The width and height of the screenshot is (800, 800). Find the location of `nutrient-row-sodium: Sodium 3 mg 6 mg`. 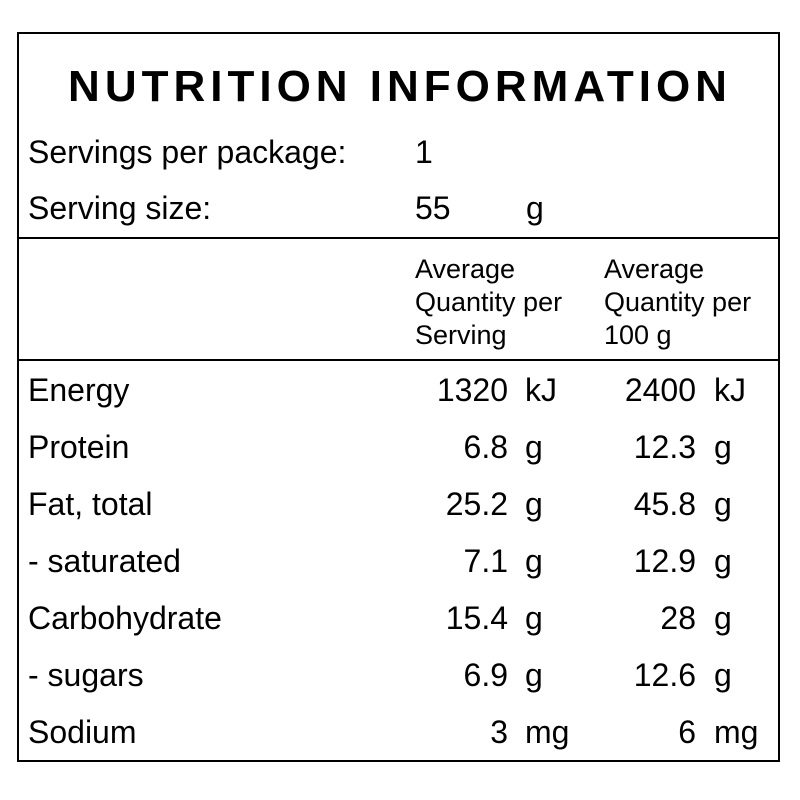

nutrient-row-sodium: Sodium 3 mg 6 mg is located at coordinates (400, 740).